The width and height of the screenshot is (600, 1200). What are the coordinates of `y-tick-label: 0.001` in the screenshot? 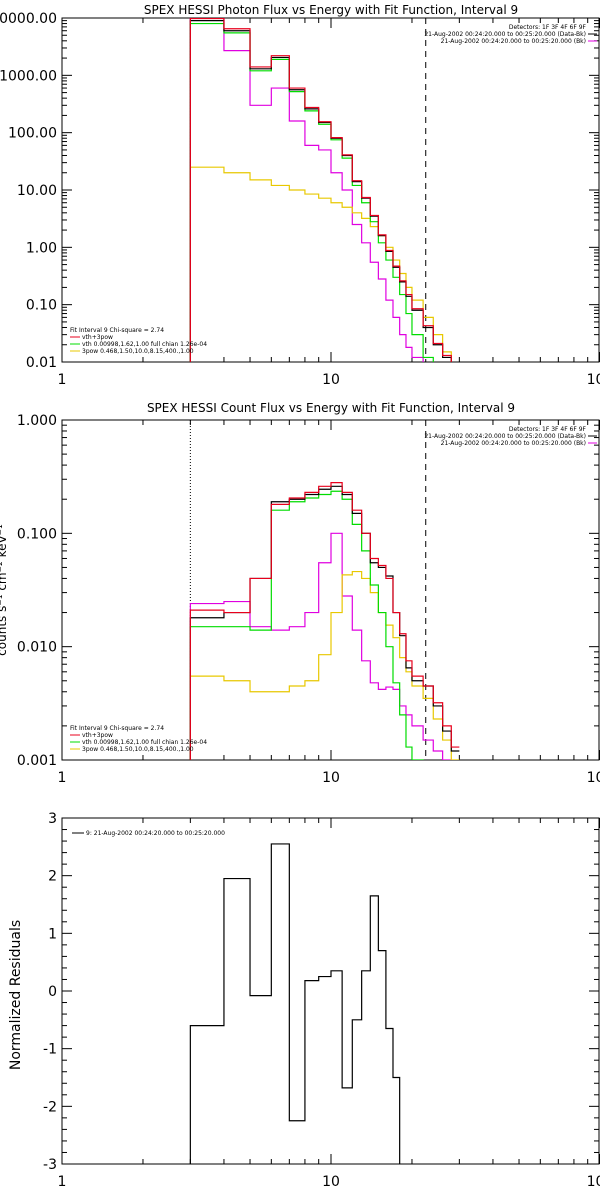 It's located at (37, 761).